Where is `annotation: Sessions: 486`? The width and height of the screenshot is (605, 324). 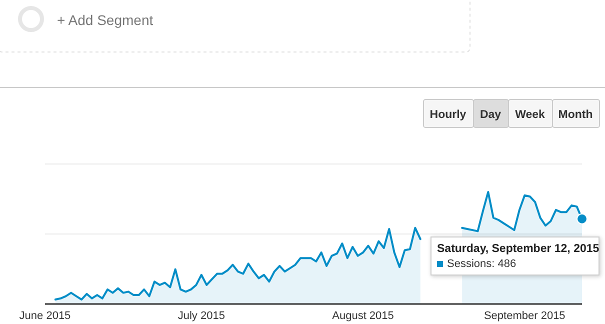
annotation: Sessions: 486 is located at coordinates (481, 264).